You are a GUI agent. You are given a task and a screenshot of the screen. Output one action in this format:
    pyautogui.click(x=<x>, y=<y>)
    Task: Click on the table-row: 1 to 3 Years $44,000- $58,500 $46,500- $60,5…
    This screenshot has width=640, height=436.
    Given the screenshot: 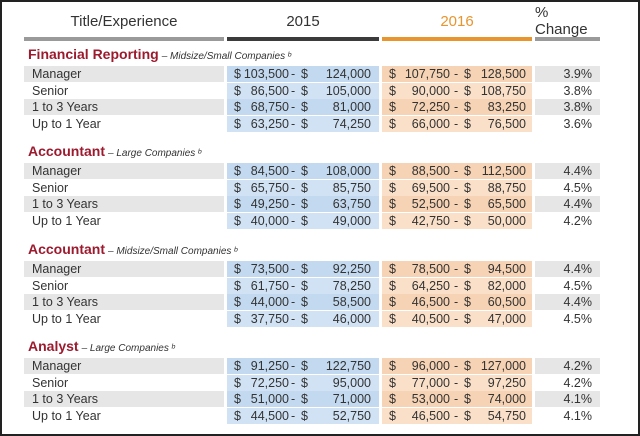 What is the action you would take?
    pyautogui.click(x=312, y=302)
    